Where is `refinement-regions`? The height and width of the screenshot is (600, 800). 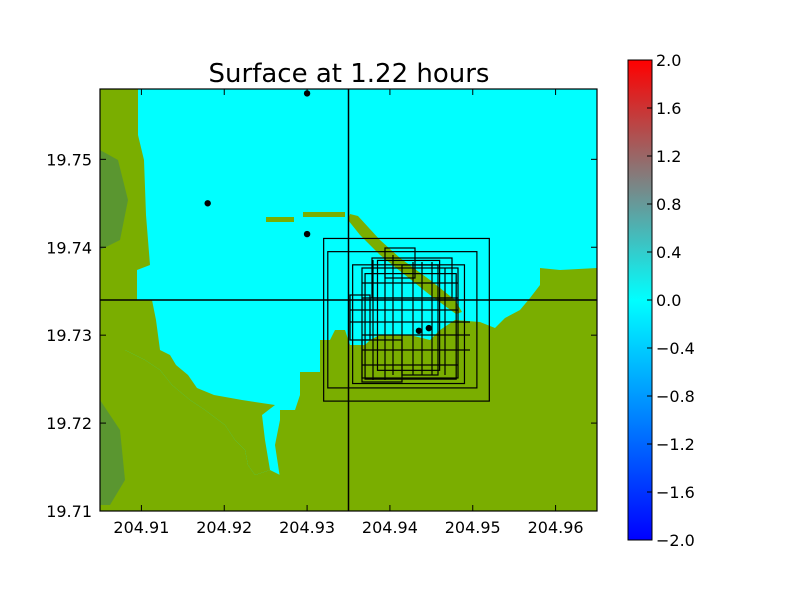 refinement-regions is located at coordinates (406, 319).